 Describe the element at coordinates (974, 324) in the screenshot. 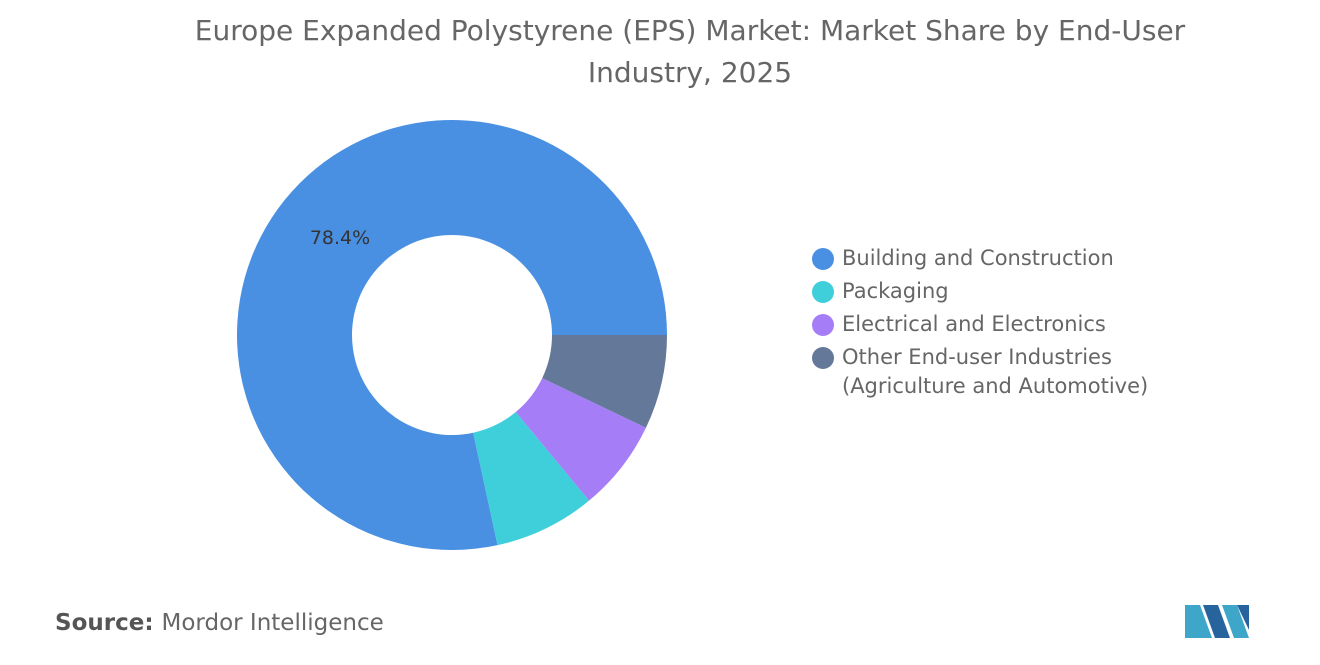

I see `legend-label: Electrical and Electronics` at that location.